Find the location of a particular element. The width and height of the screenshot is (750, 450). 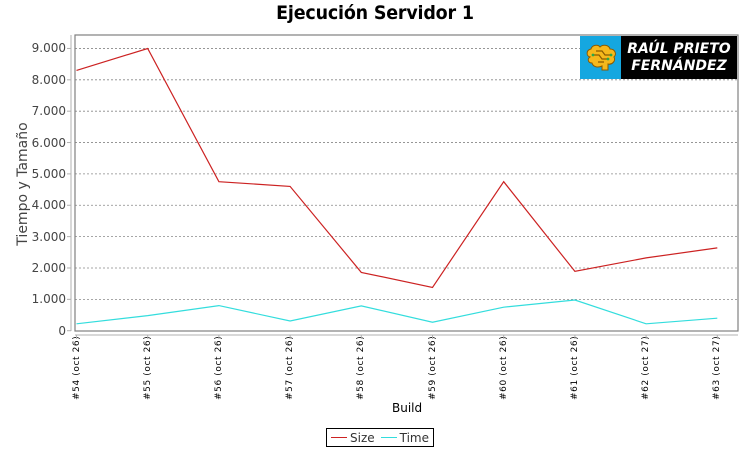

legend-item-size: Size is located at coordinates (353, 438).